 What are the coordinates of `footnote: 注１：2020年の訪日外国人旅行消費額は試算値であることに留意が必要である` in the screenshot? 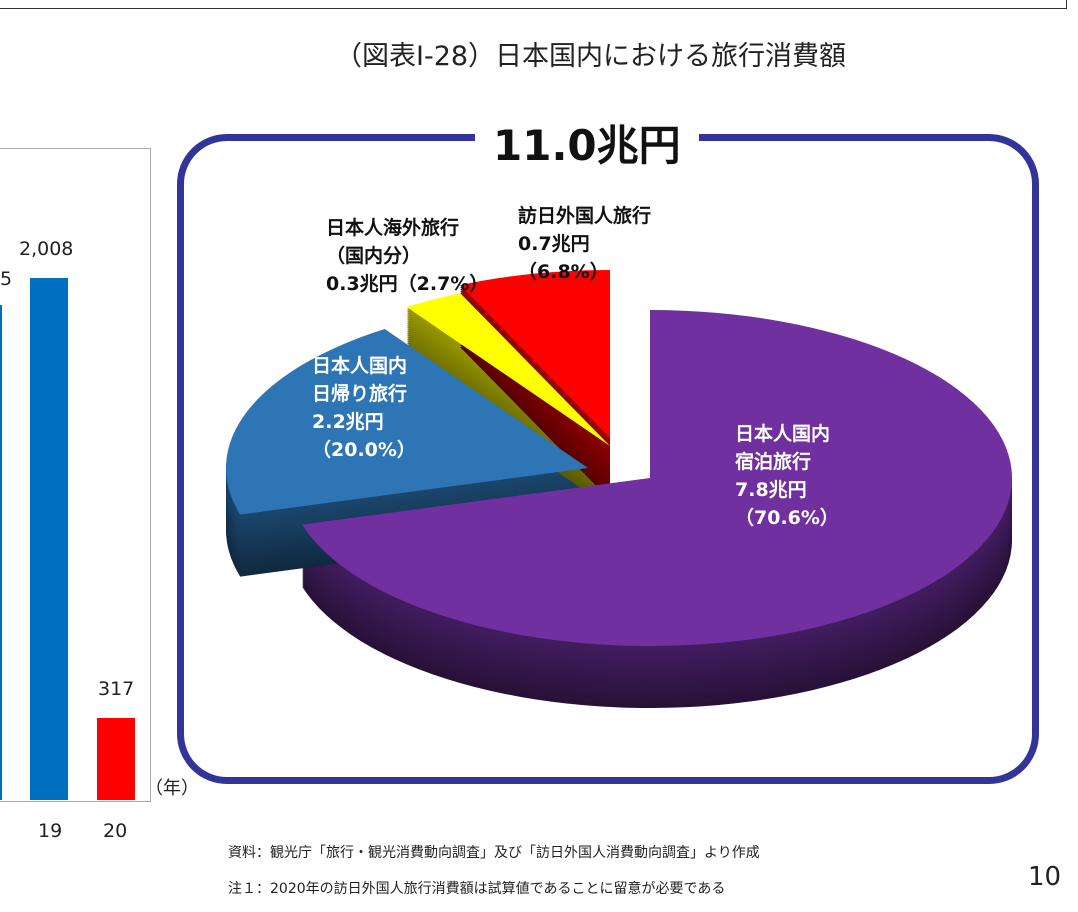 It's located at (477, 889).